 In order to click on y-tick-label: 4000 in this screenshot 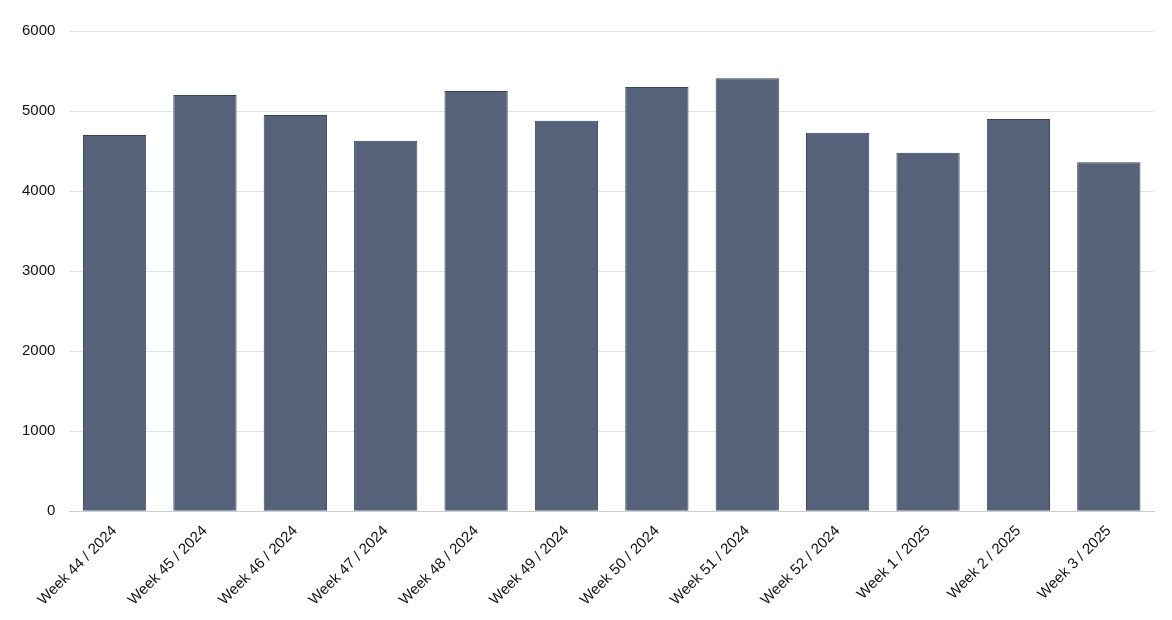, I will do `click(38, 190)`.